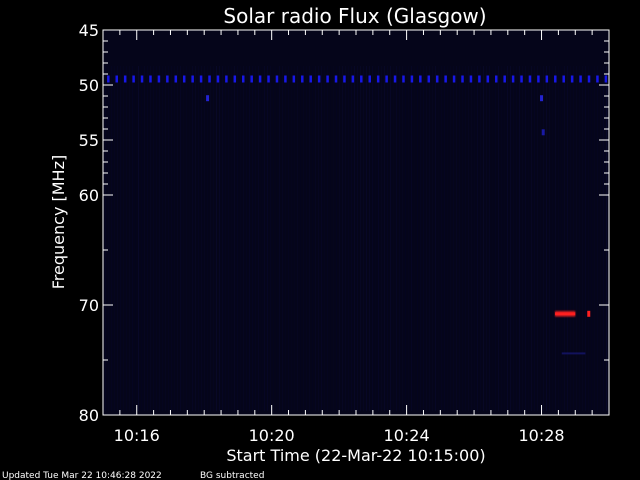 The width and height of the screenshot is (640, 480). I want to click on radio-burst, so click(565, 314).